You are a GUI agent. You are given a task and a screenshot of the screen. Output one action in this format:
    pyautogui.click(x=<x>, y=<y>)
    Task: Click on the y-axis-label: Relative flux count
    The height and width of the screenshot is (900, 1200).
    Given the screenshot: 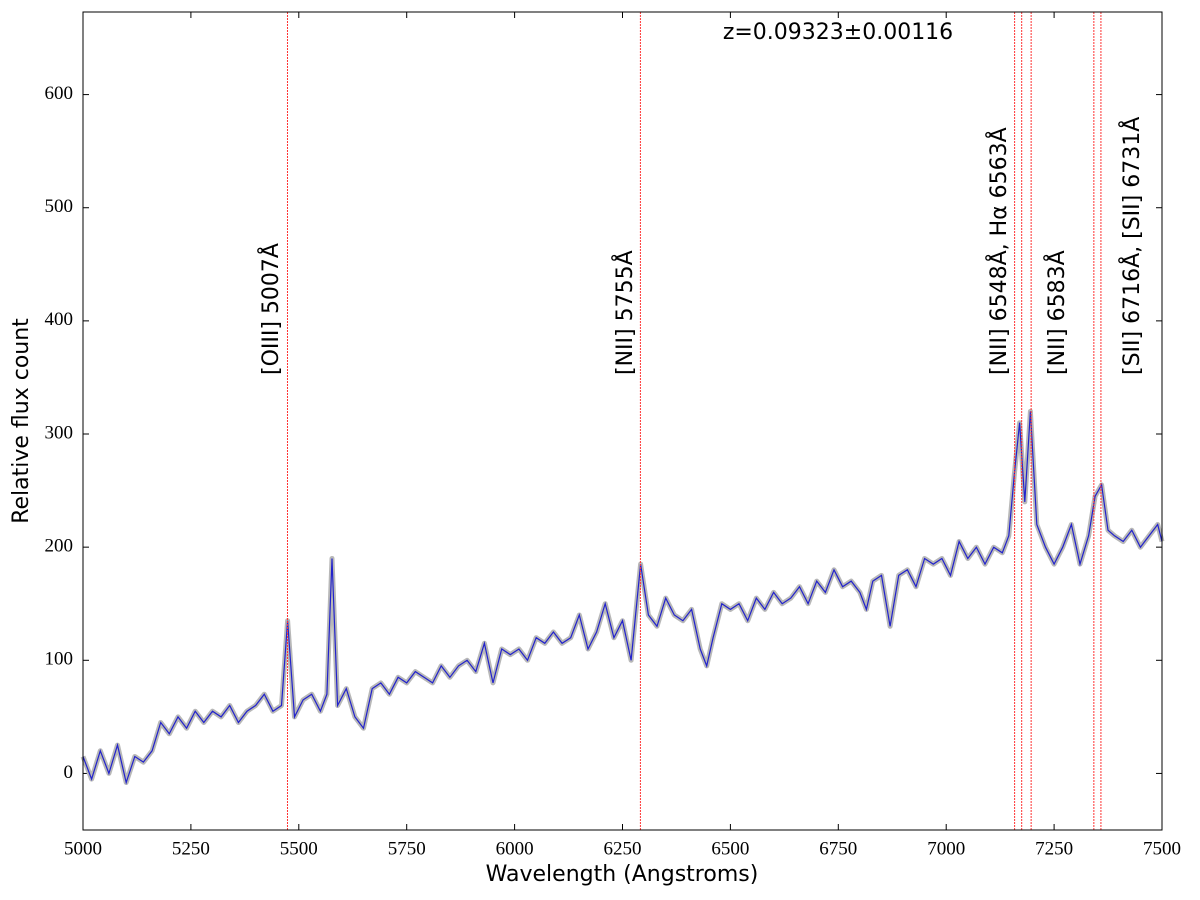 What is the action you would take?
    pyautogui.click(x=21, y=421)
    